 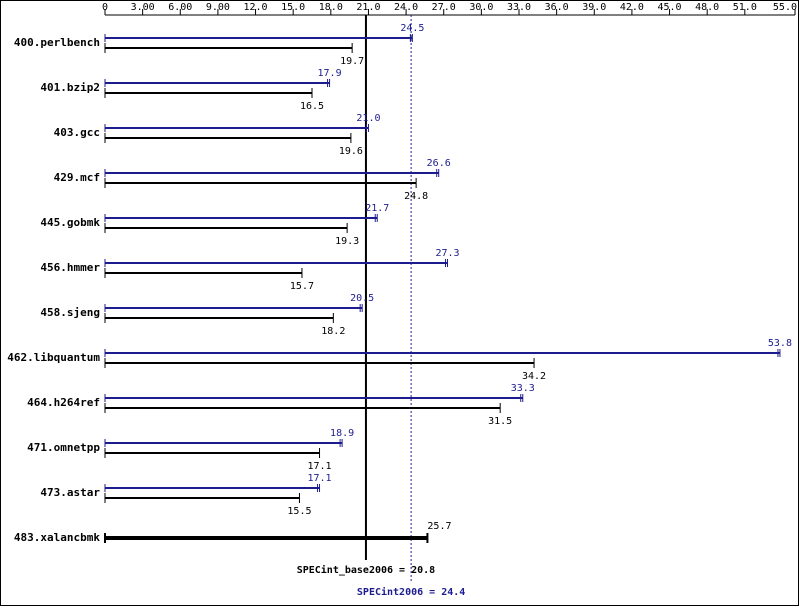 What do you see at coordinates (77, 132) in the screenshot?
I see `category-label: 403.gcc` at bounding box center [77, 132].